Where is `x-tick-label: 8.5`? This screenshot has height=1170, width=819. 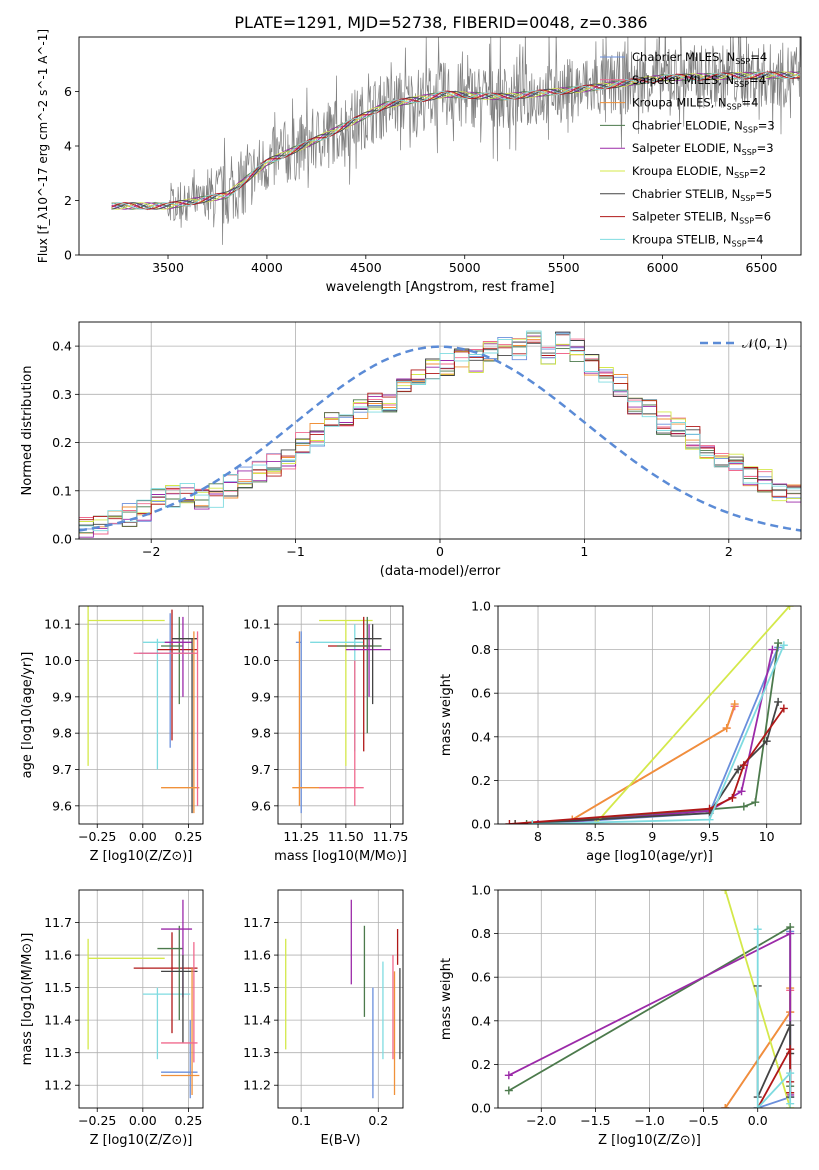 x-tick-label: 8.5 is located at coordinates (595, 836).